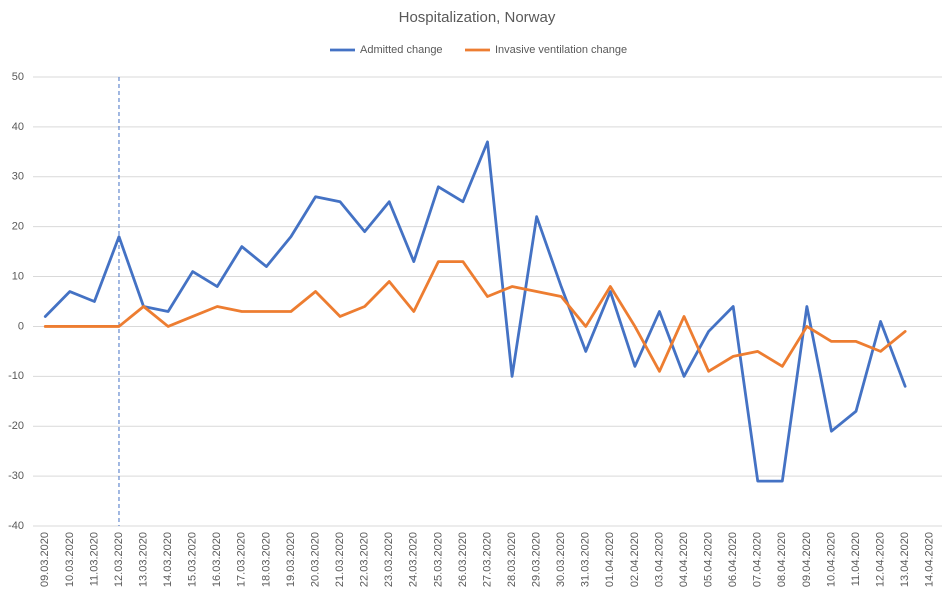 This screenshot has height=600, width=945. What do you see at coordinates (242, 559) in the screenshot?
I see `x-tick-label: 17.03.2020` at bounding box center [242, 559].